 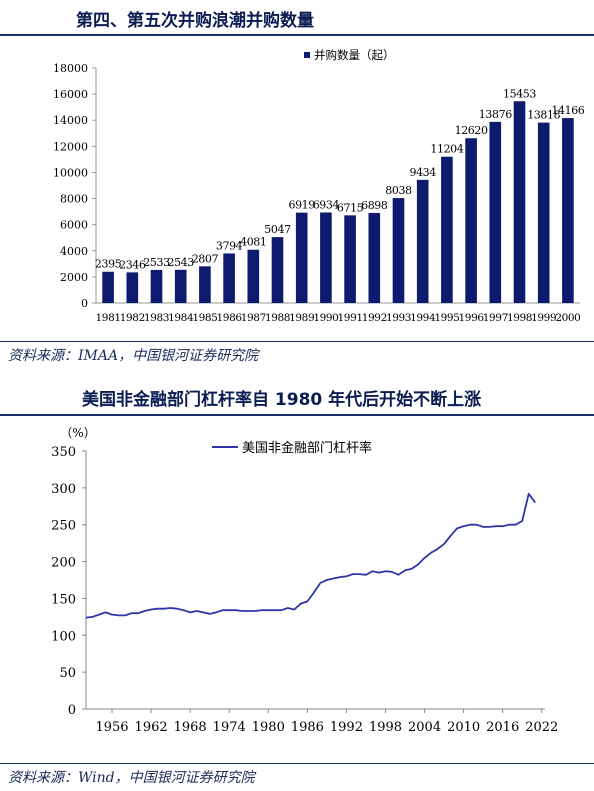 What do you see at coordinates (70, 172) in the screenshot?
I see `y-tick-label: 10000` at bounding box center [70, 172].